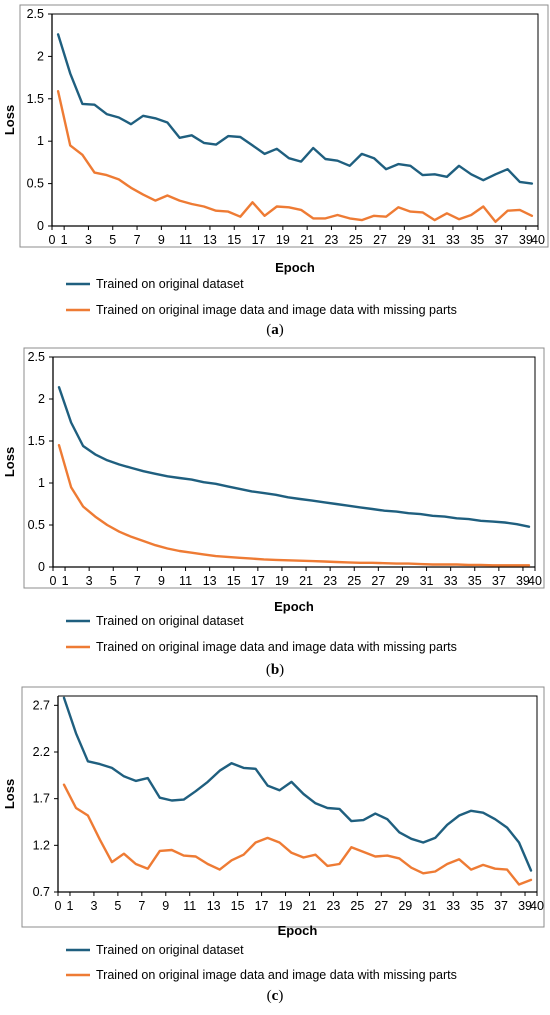  Describe the element at coordinates (275, 670) in the screenshot. I see `caption-b: (b)` at that location.